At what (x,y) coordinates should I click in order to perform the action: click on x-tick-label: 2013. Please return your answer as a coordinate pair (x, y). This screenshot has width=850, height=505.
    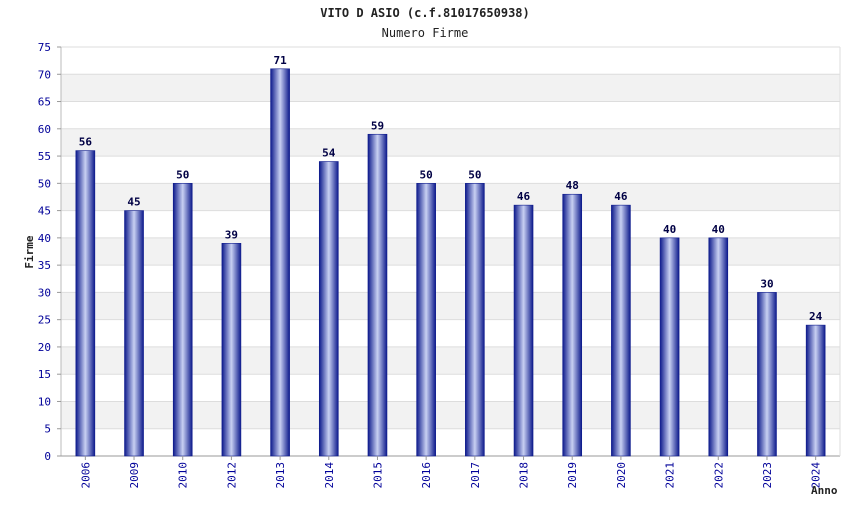
    Looking at the image, I should click on (280, 475).